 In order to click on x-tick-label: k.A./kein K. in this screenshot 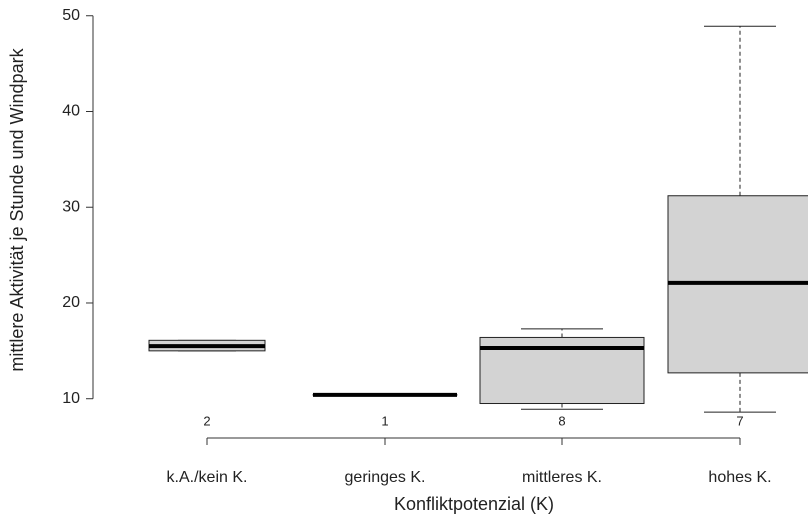, I will do `click(207, 477)`.